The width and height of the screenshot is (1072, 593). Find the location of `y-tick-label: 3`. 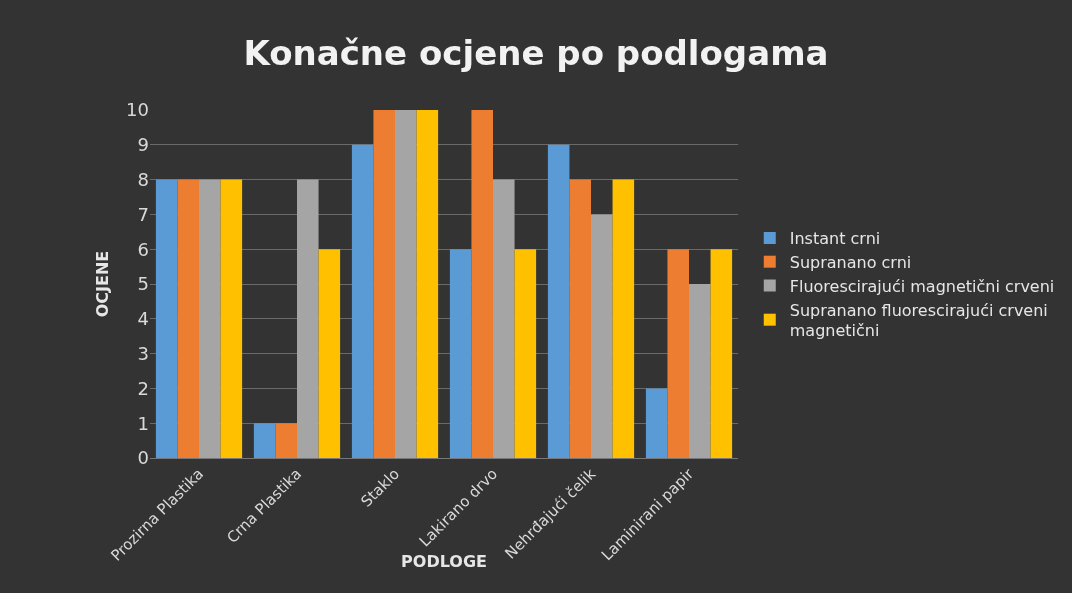

y-tick-label: 3 is located at coordinates (143, 353).